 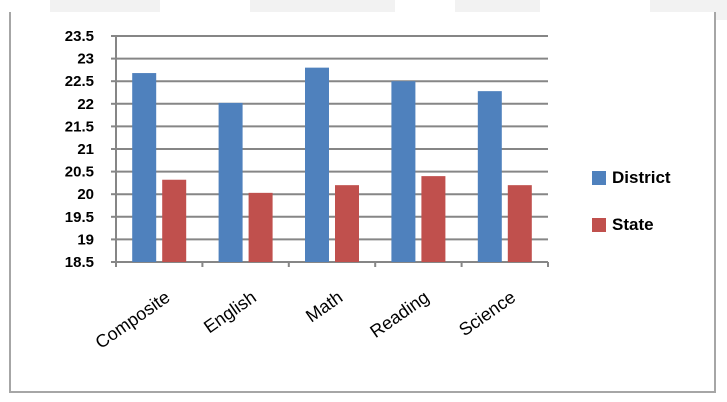 I want to click on bar-state-math, so click(x=347, y=223).